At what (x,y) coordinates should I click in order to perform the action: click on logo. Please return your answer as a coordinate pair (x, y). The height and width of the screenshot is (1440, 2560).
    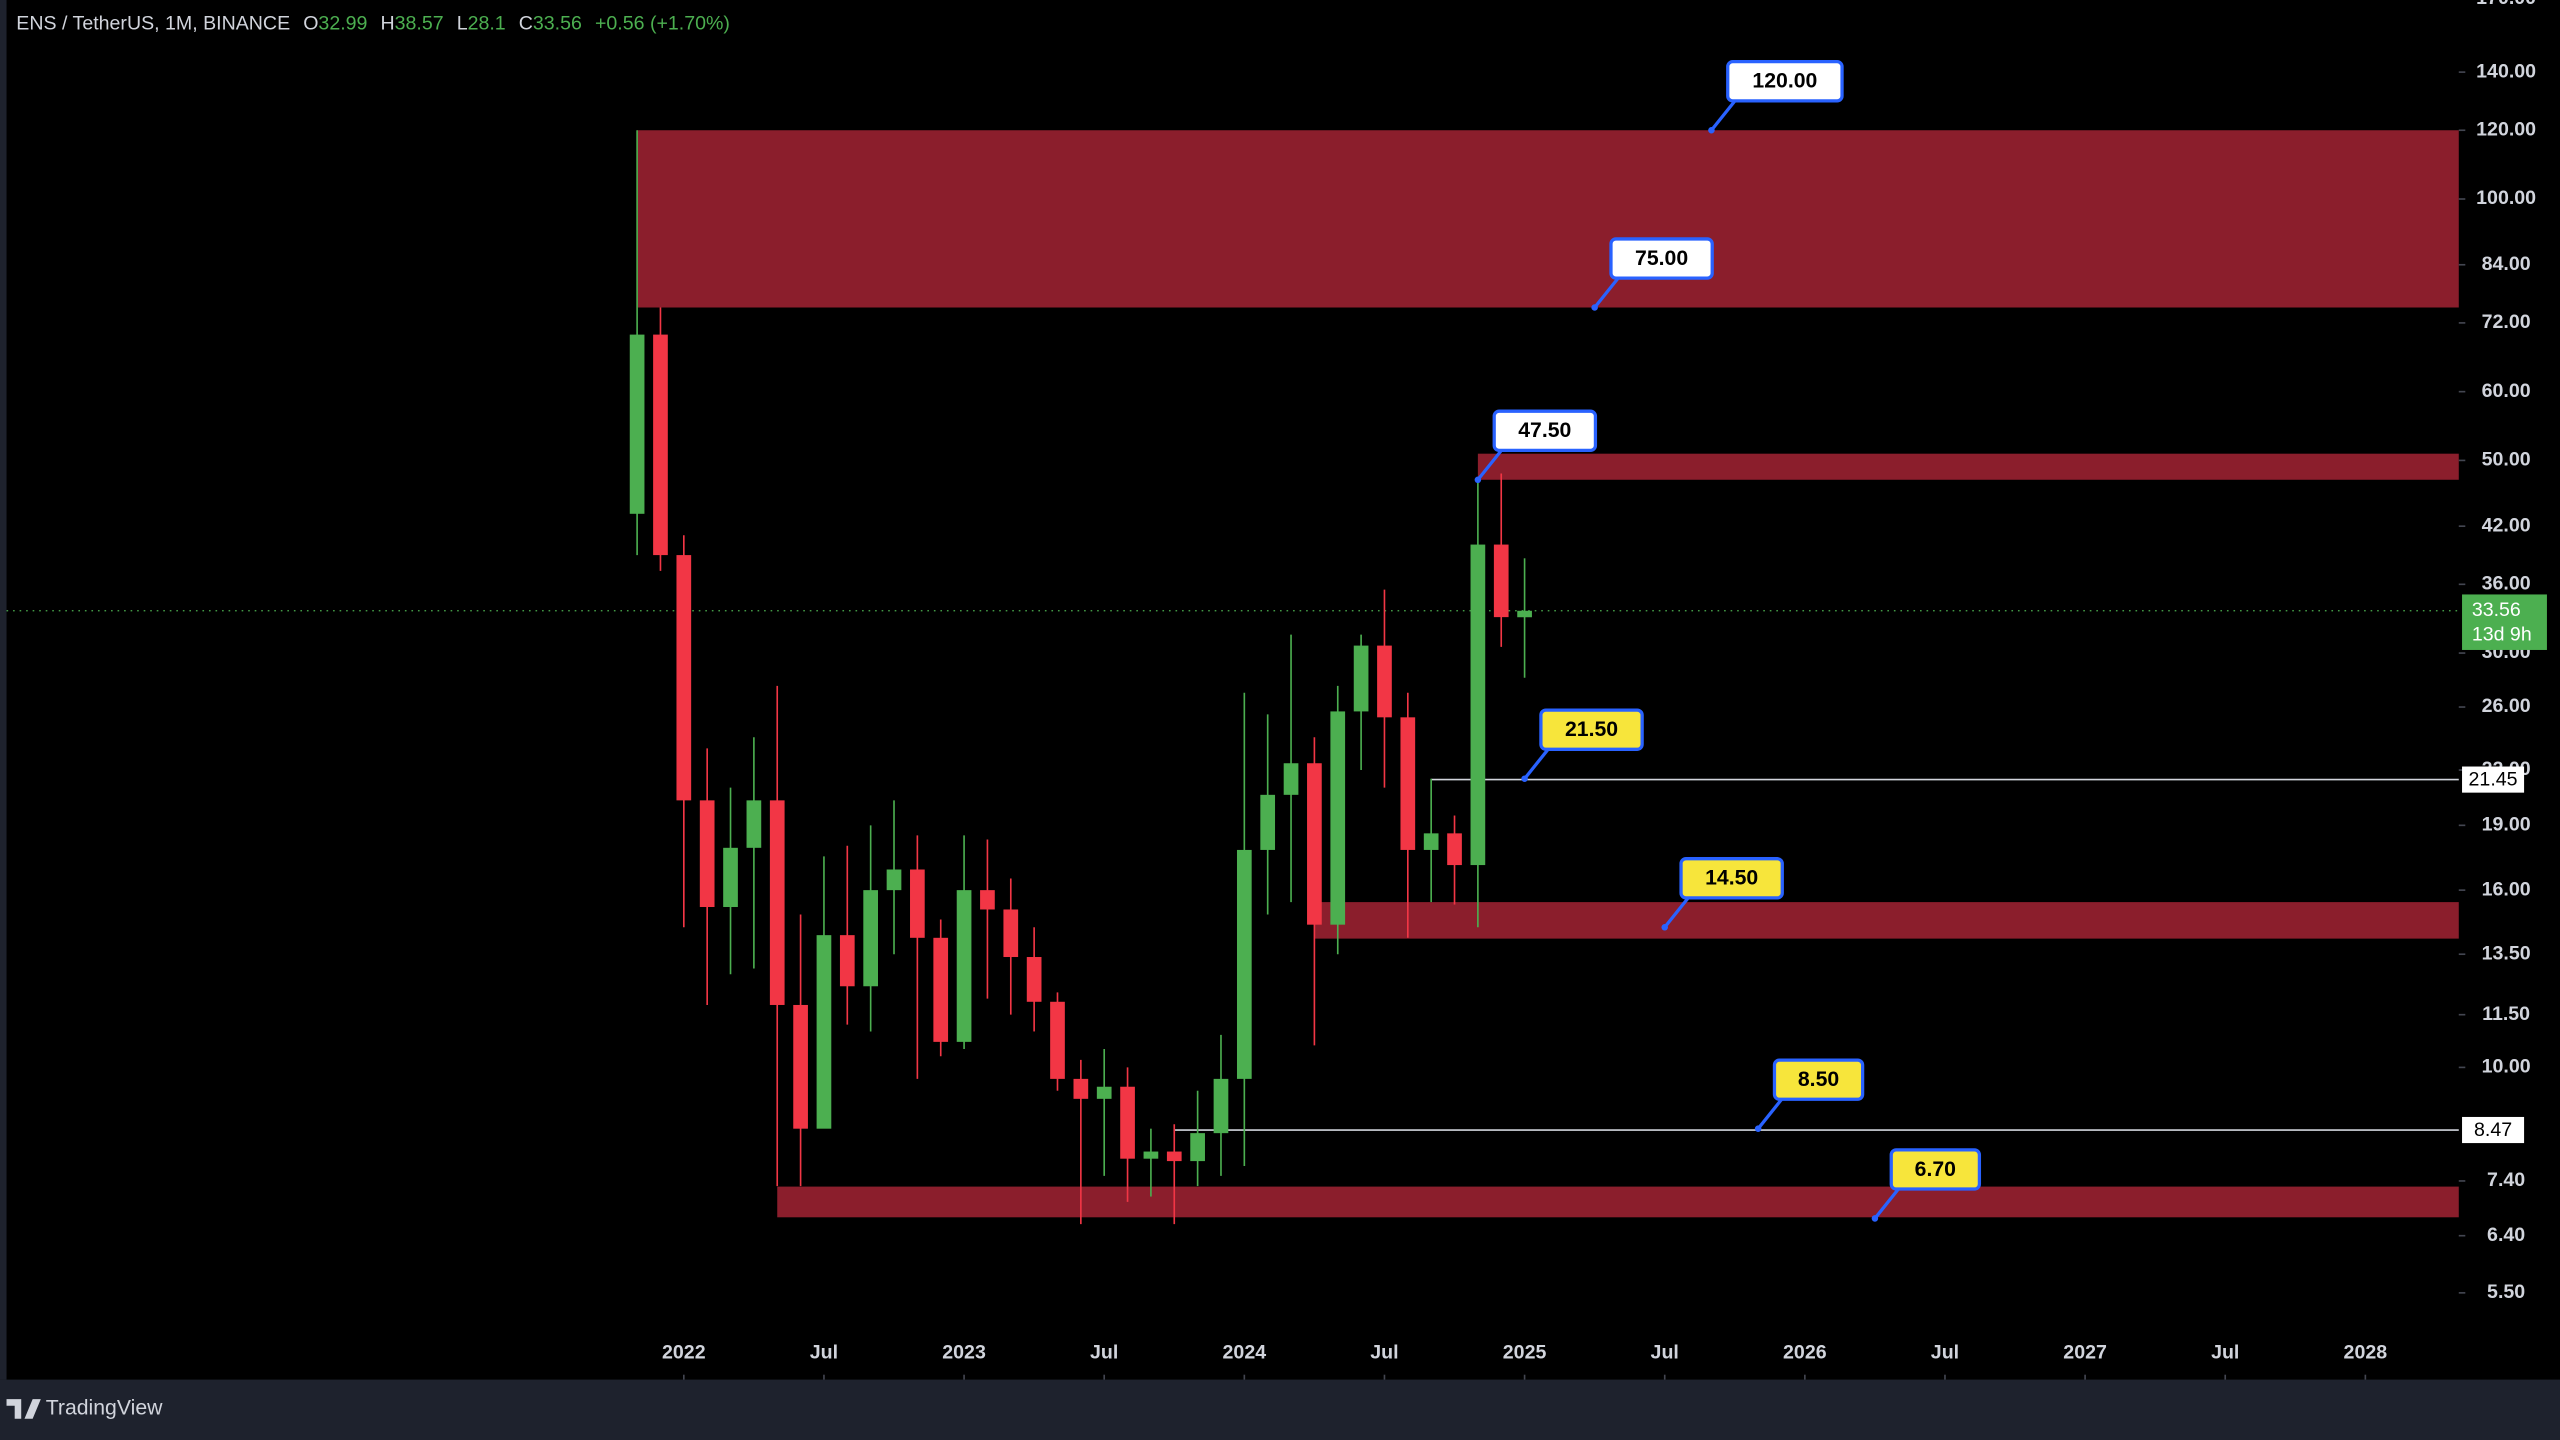
    Looking at the image, I should click on (23, 1409).